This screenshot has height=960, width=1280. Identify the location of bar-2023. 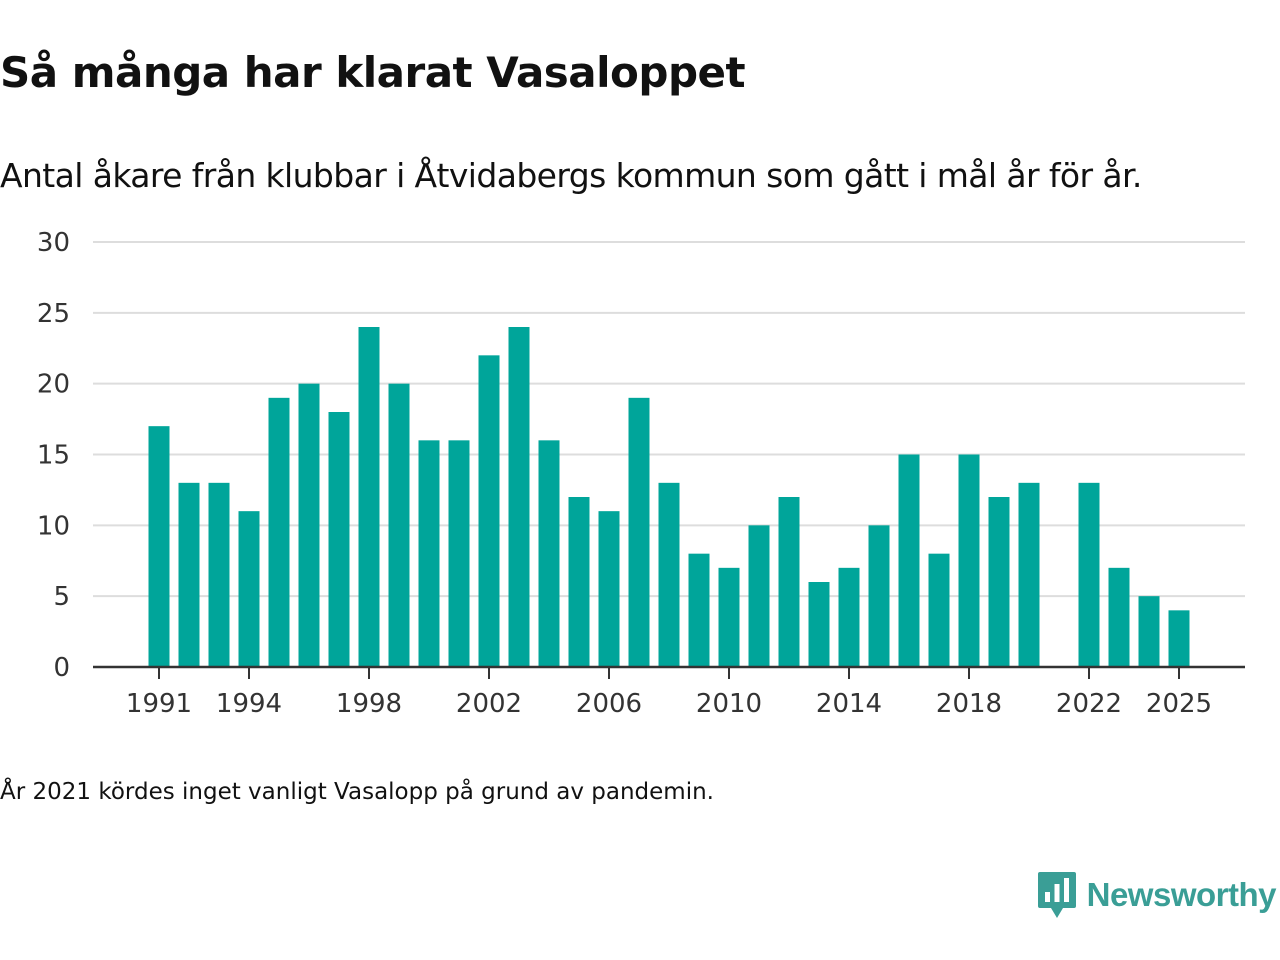
(1119, 617).